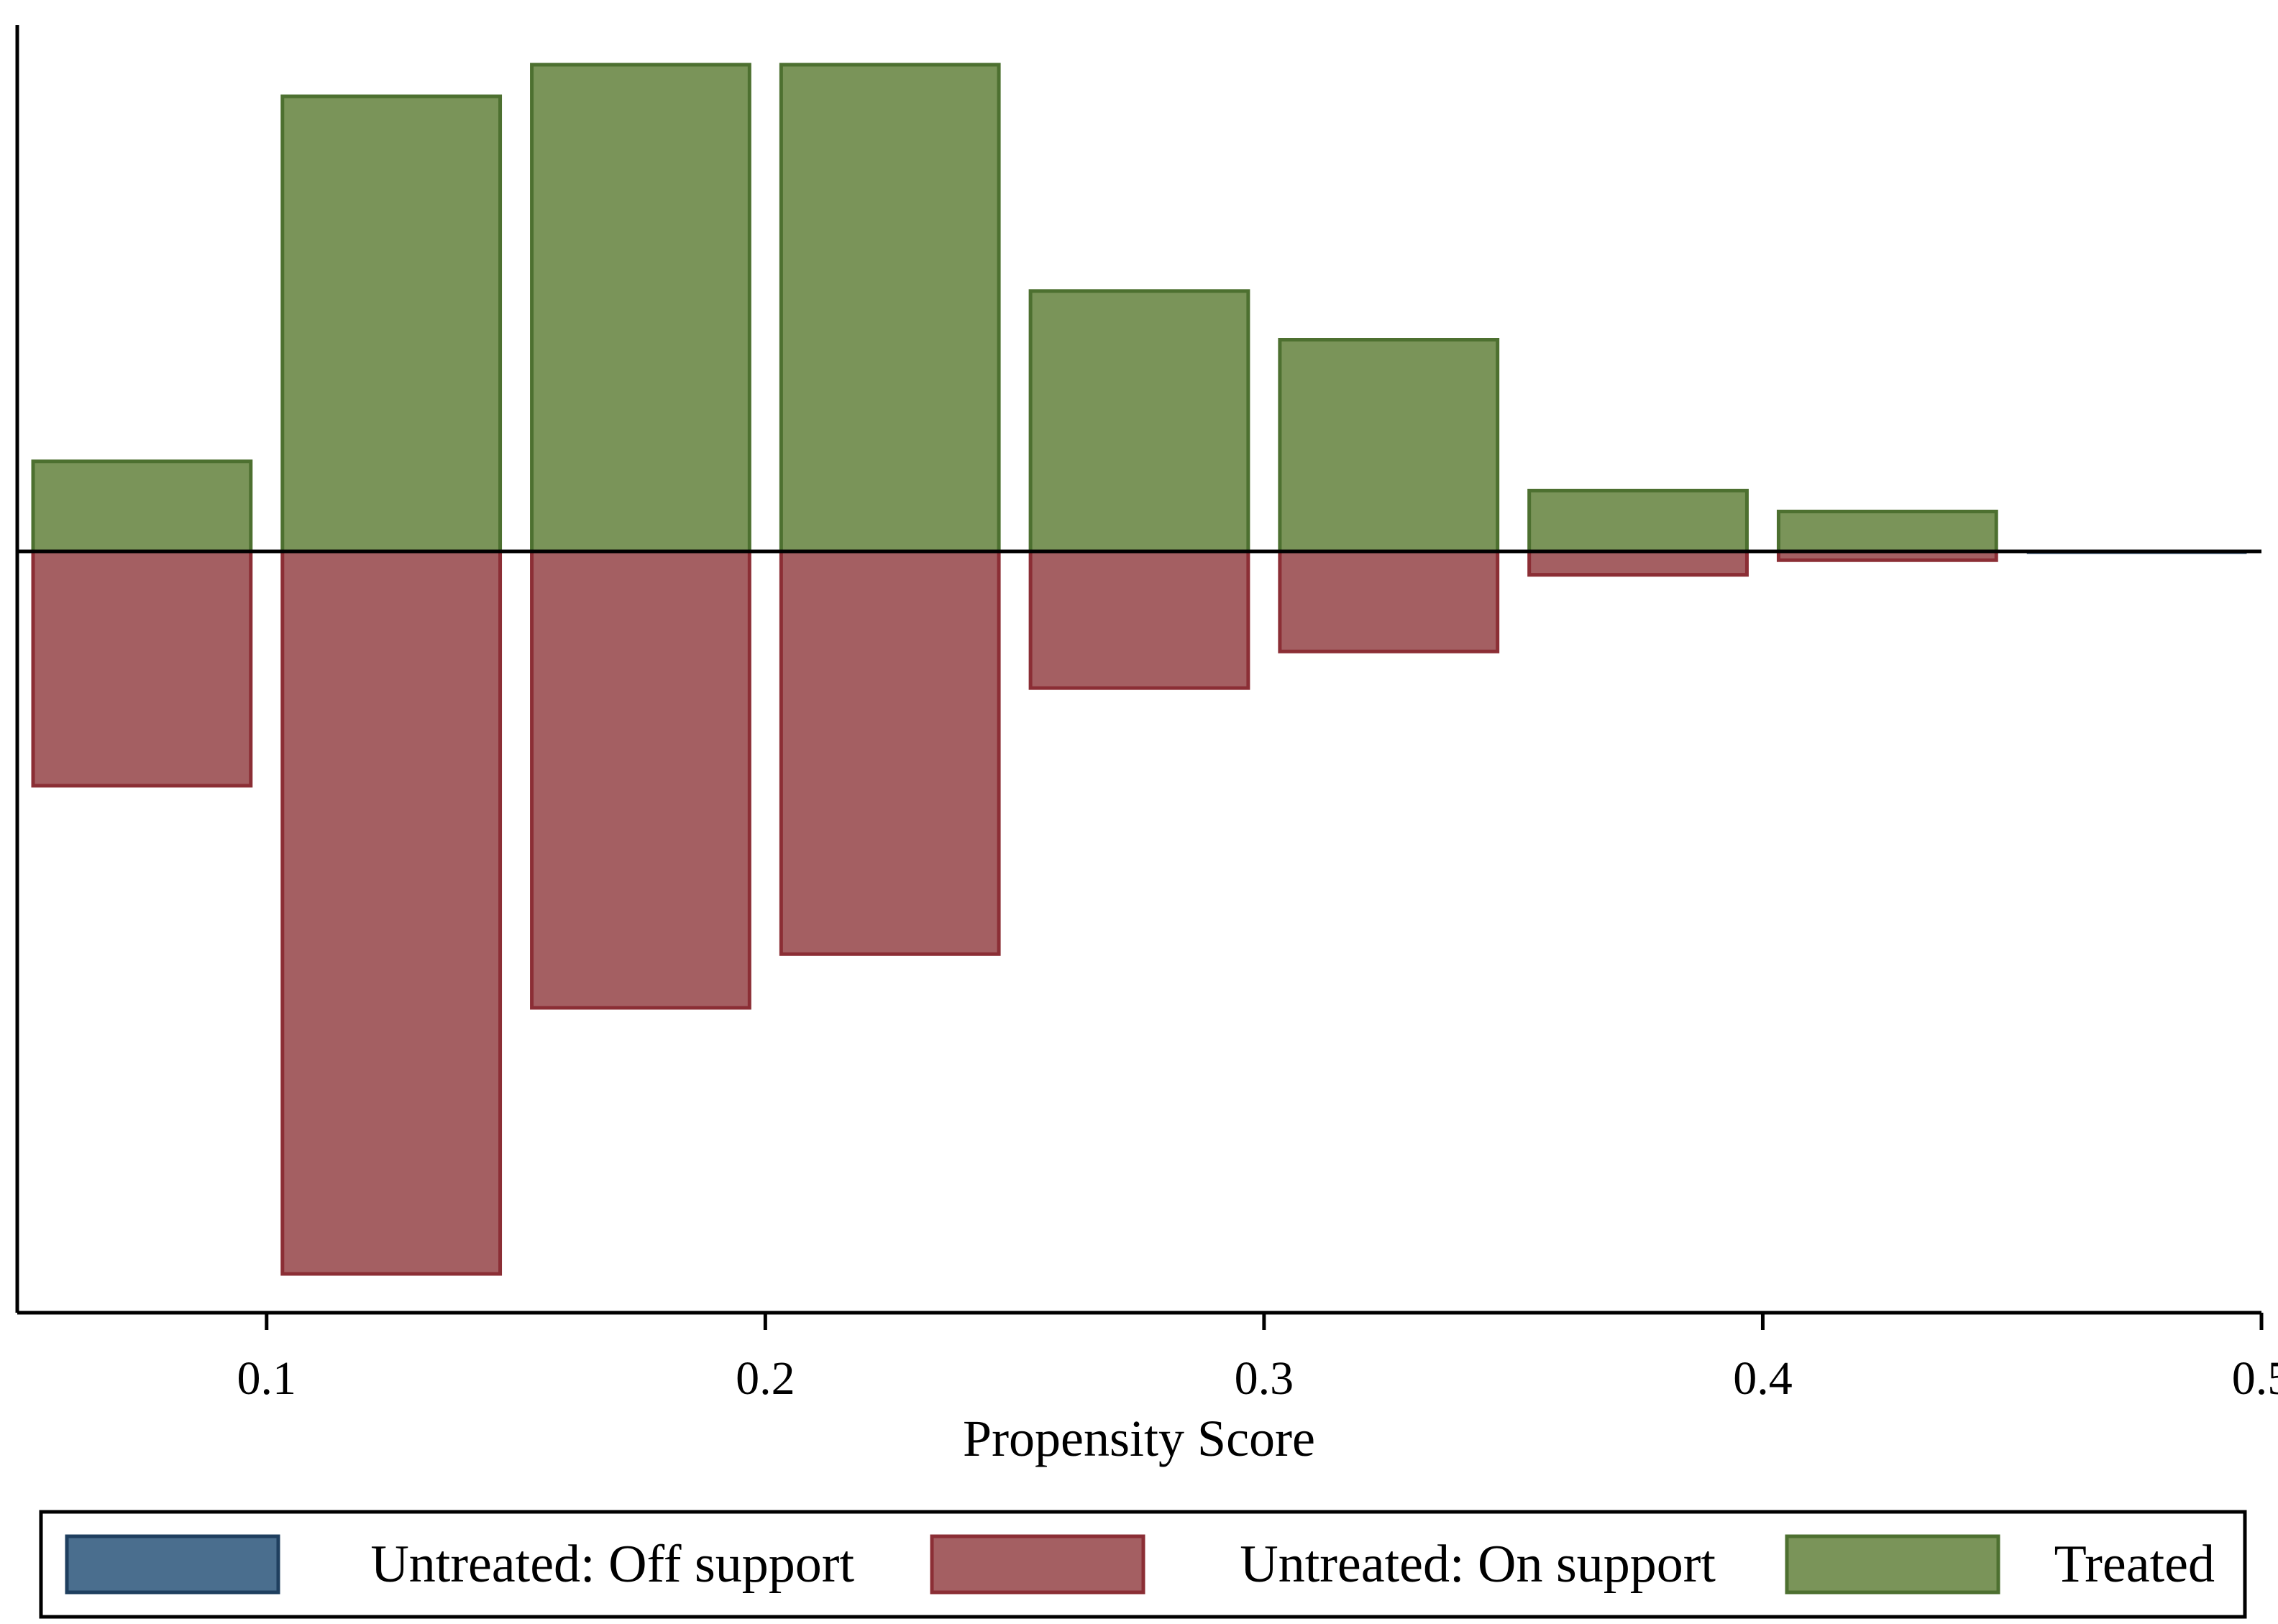  What do you see at coordinates (766, 1378) in the screenshot?
I see `x-tick-label-0.2: 0.2` at bounding box center [766, 1378].